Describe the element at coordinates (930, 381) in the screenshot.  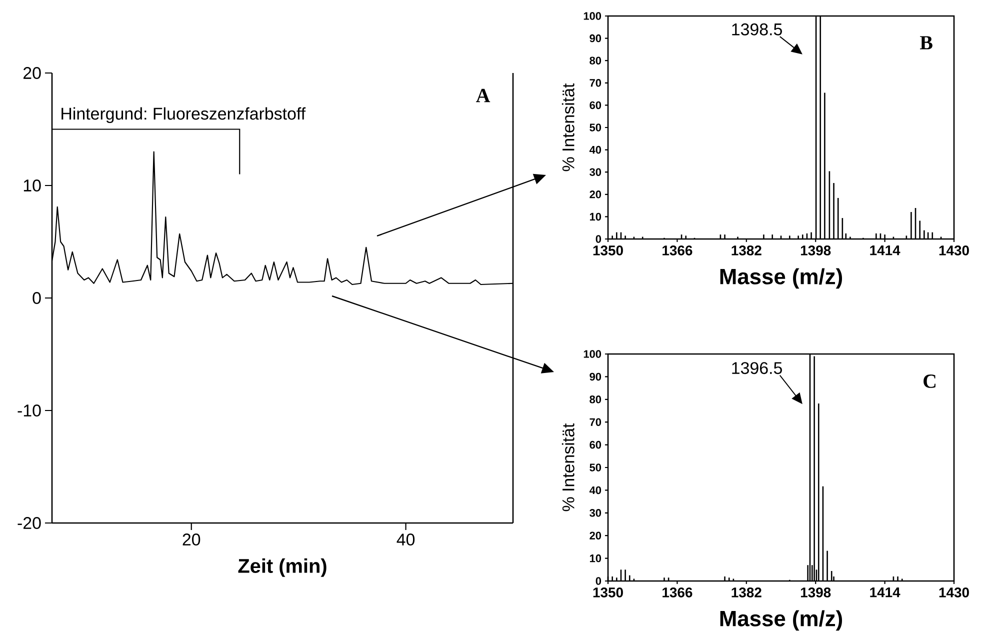
I see `text: C` at that location.